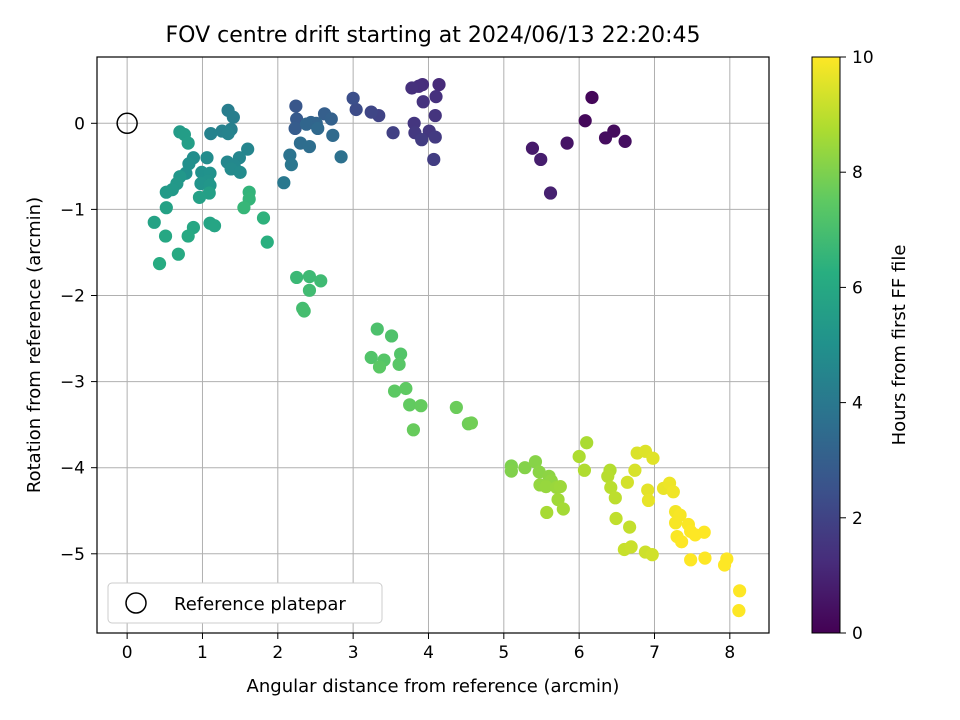 The image size is (960, 720). I want to click on y-tick-label: 0, so click(79, 124).